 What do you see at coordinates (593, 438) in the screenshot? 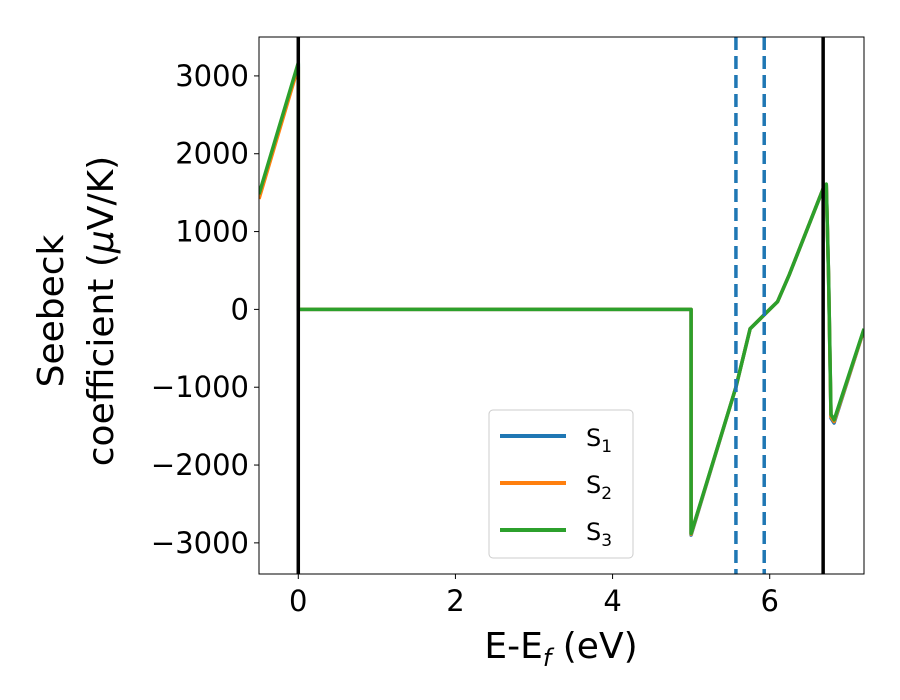
I see `legend-label-s1-name: S` at bounding box center [593, 438].